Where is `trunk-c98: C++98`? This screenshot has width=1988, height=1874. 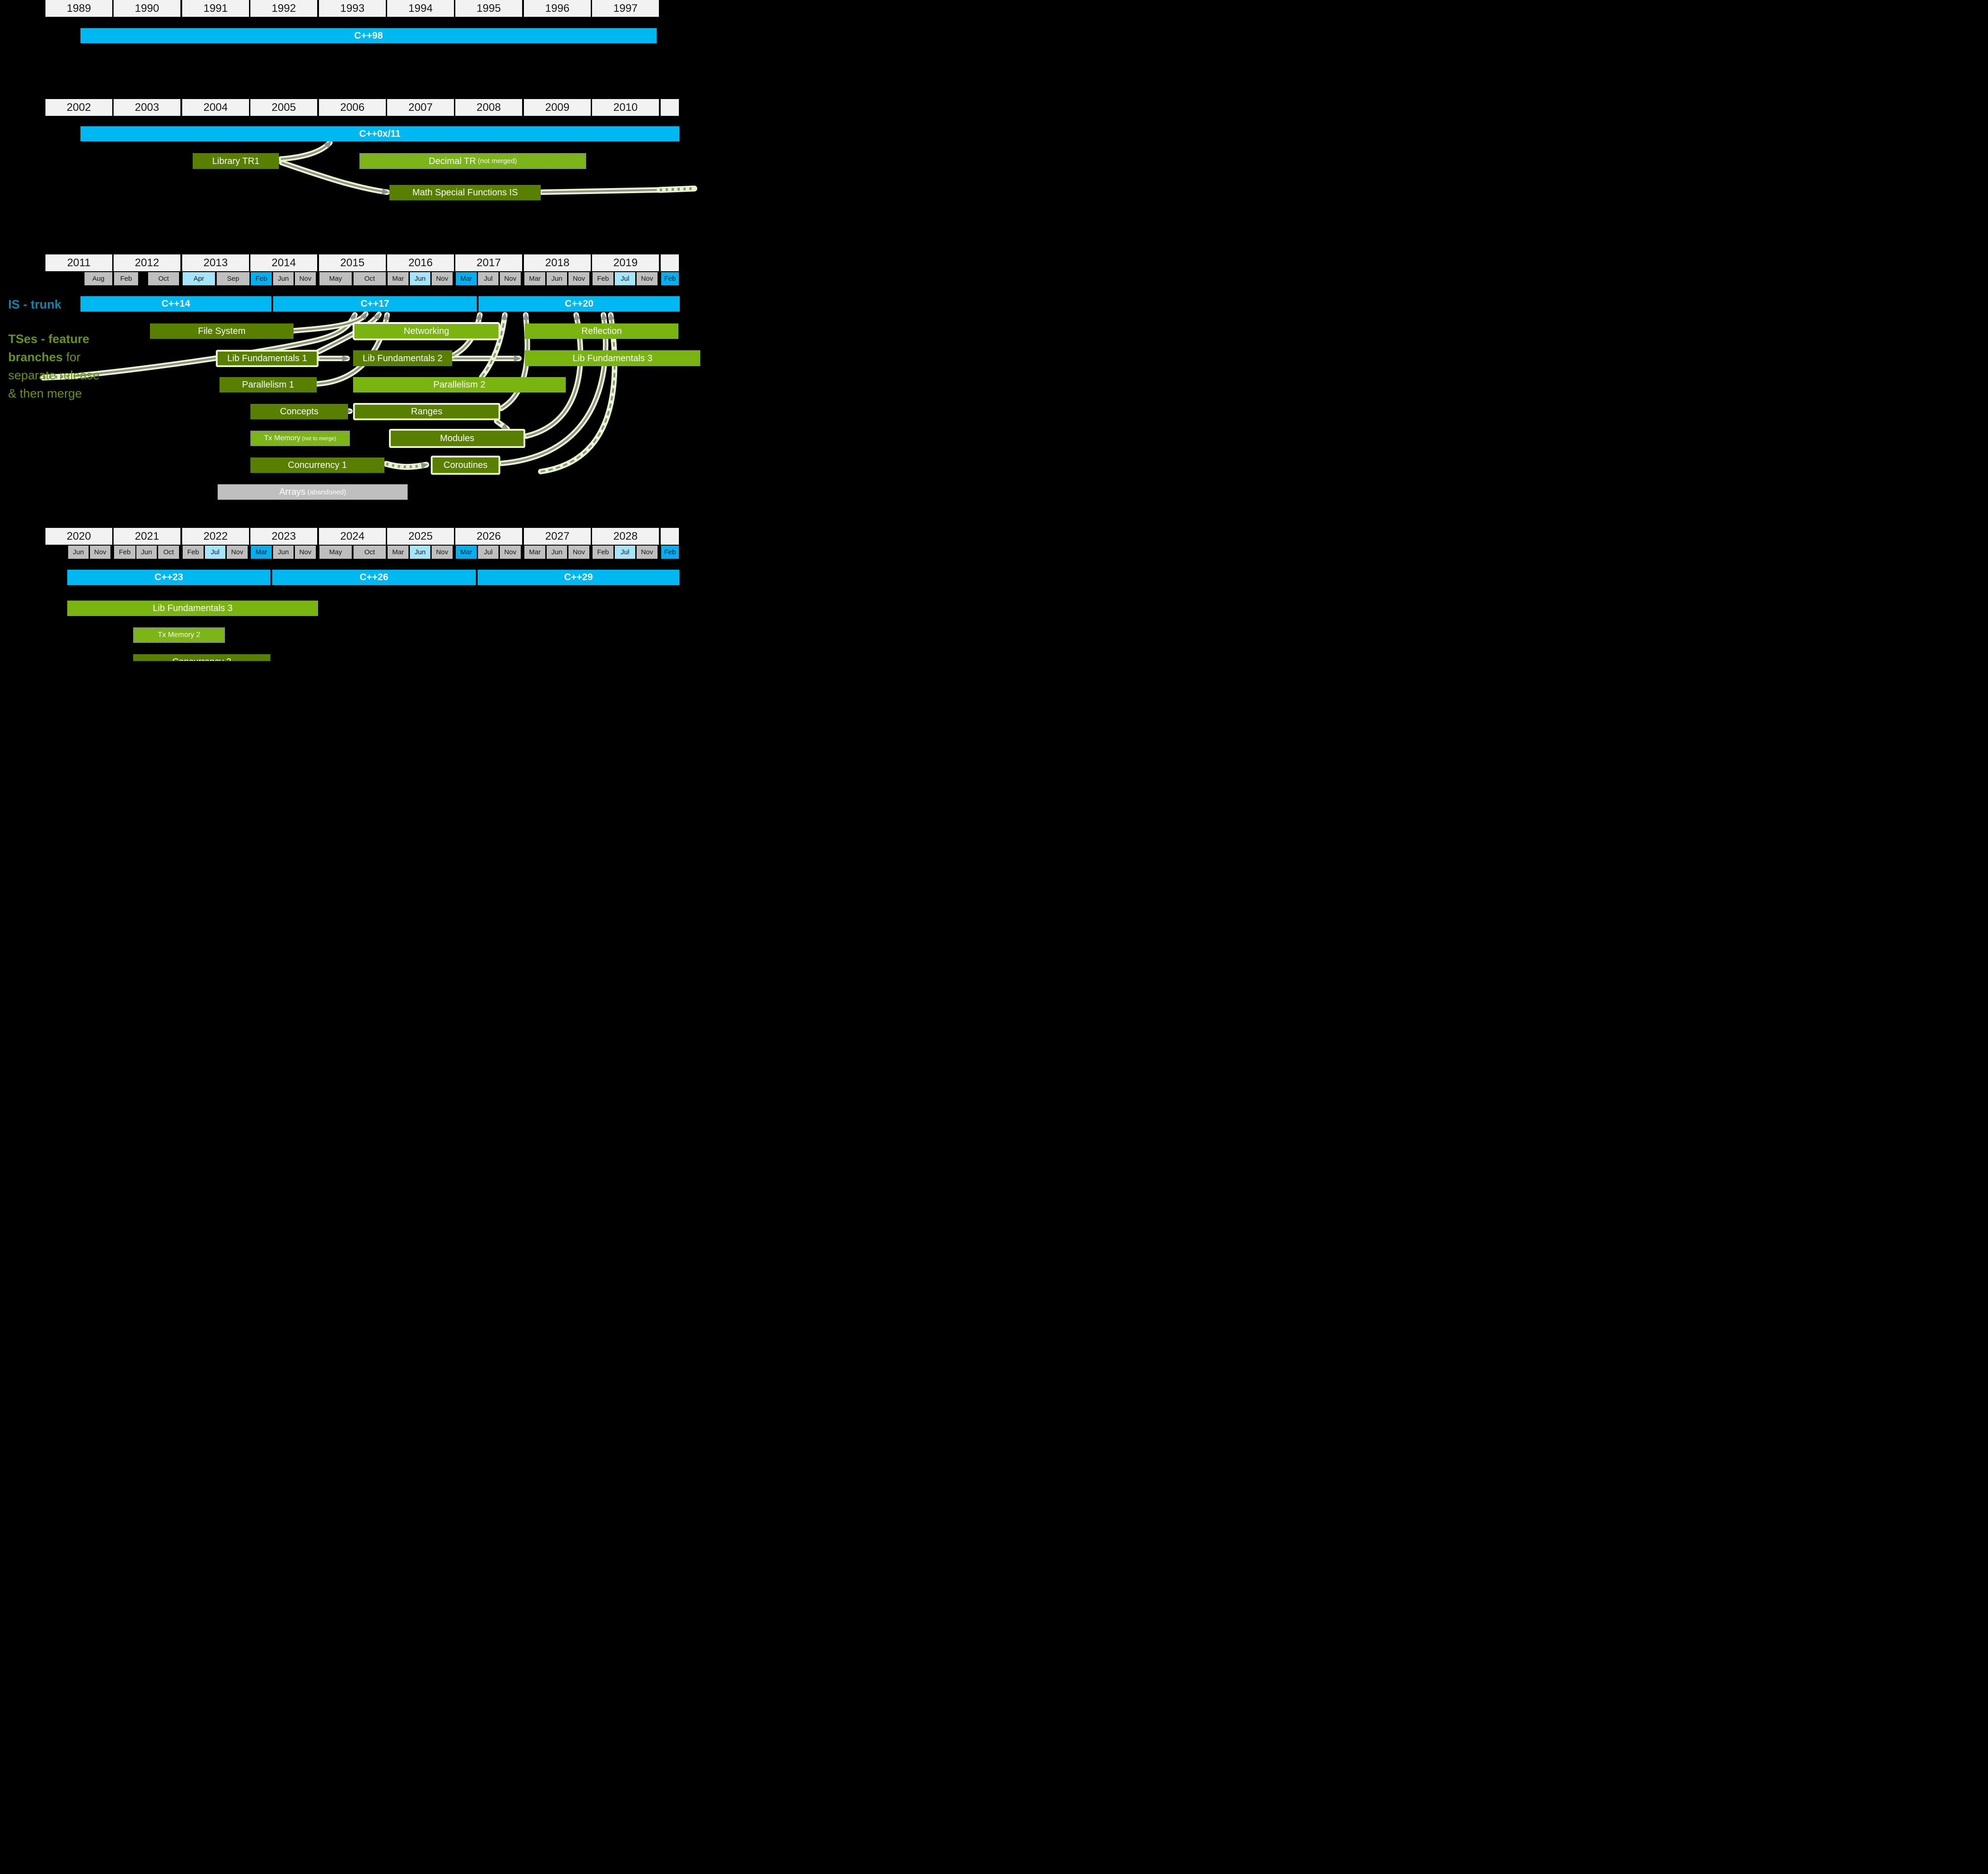
trunk-c98: C++98 is located at coordinates (368, 36).